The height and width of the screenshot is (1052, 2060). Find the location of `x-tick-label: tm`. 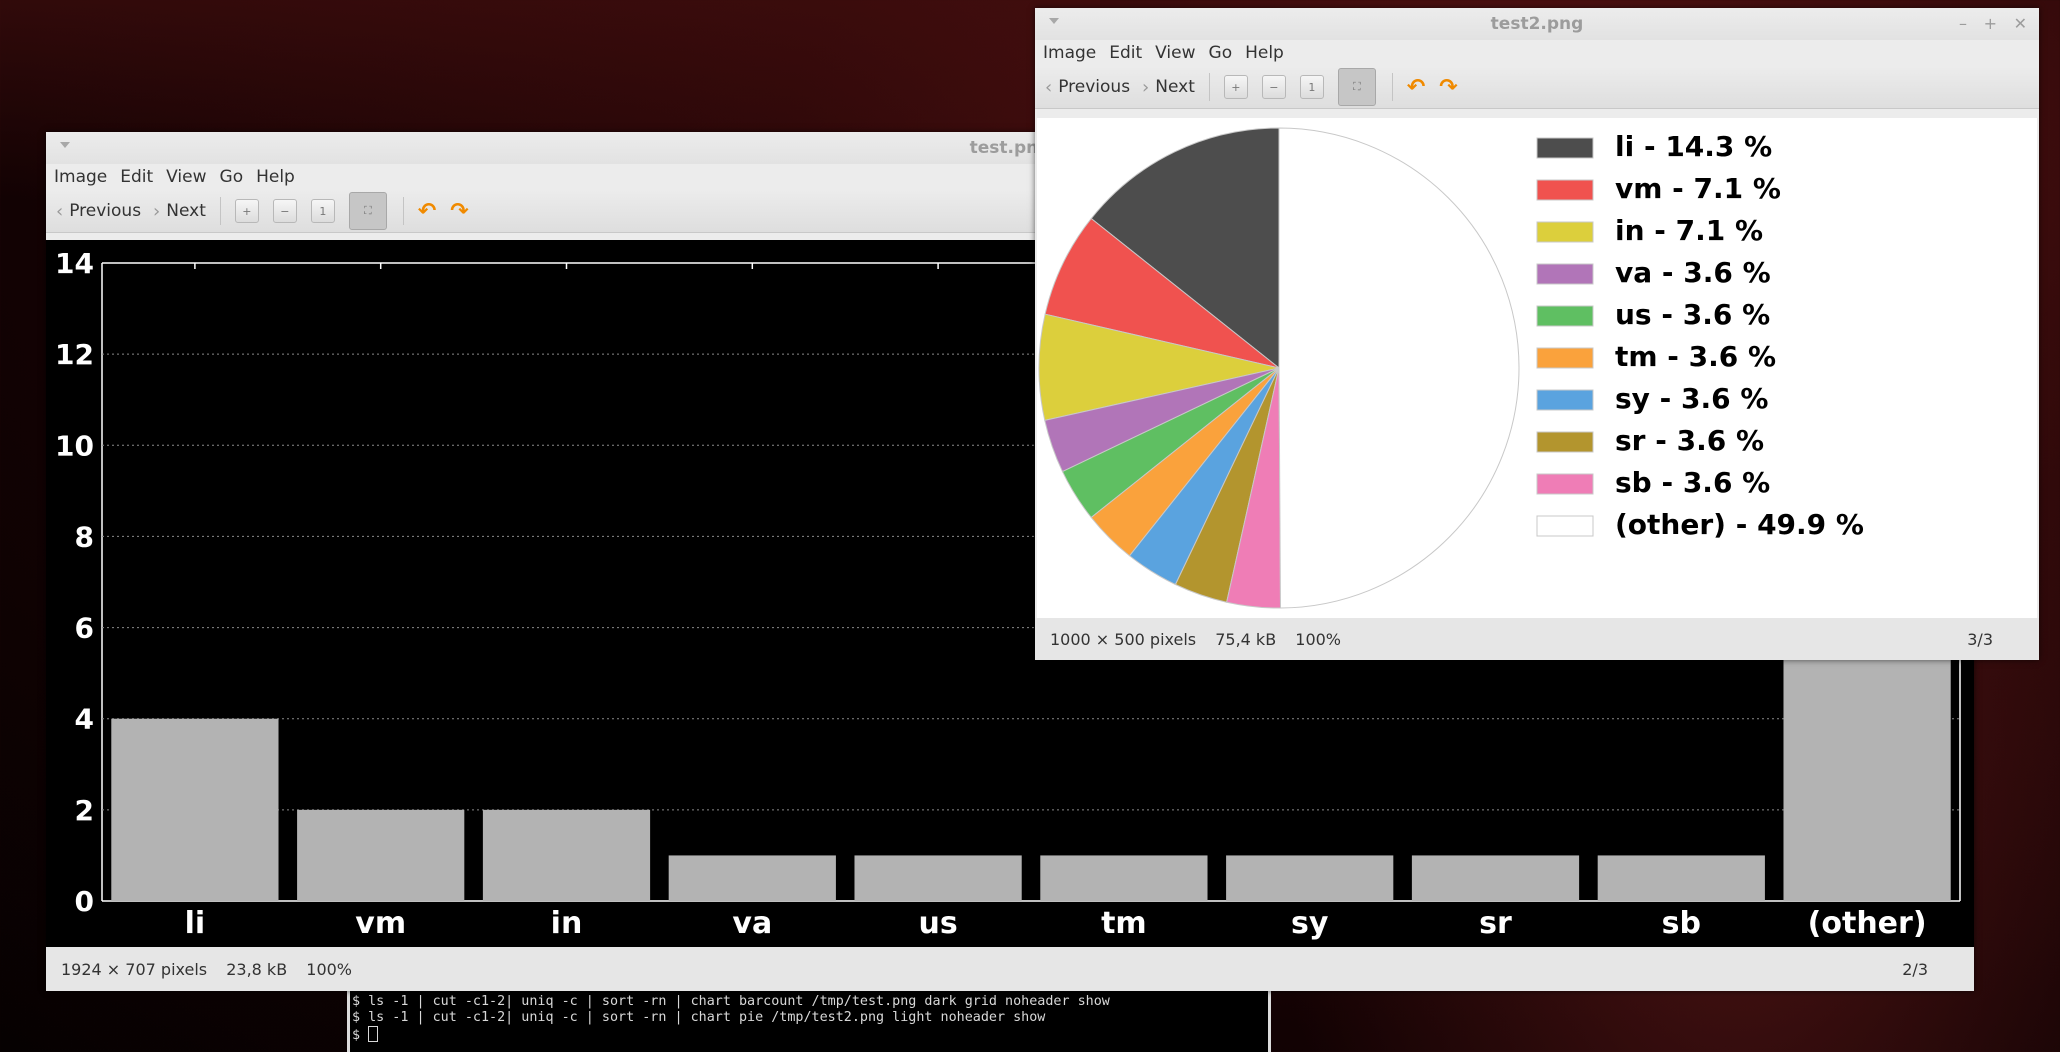

x-tick-label: tm is located at coordinates (1124, 923).